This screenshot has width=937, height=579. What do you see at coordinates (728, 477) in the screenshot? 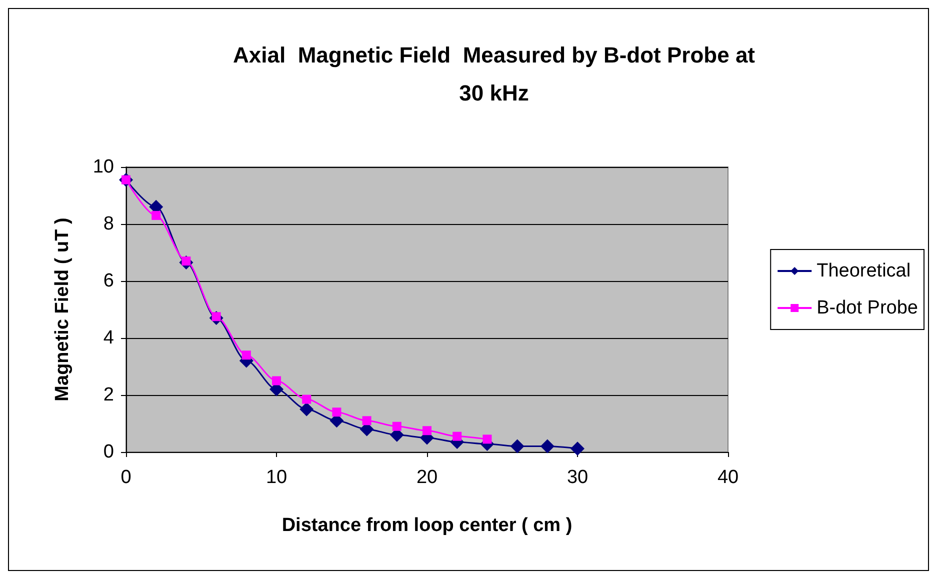
I see `x-tick-label: 40` at bounding box center [728, 477].